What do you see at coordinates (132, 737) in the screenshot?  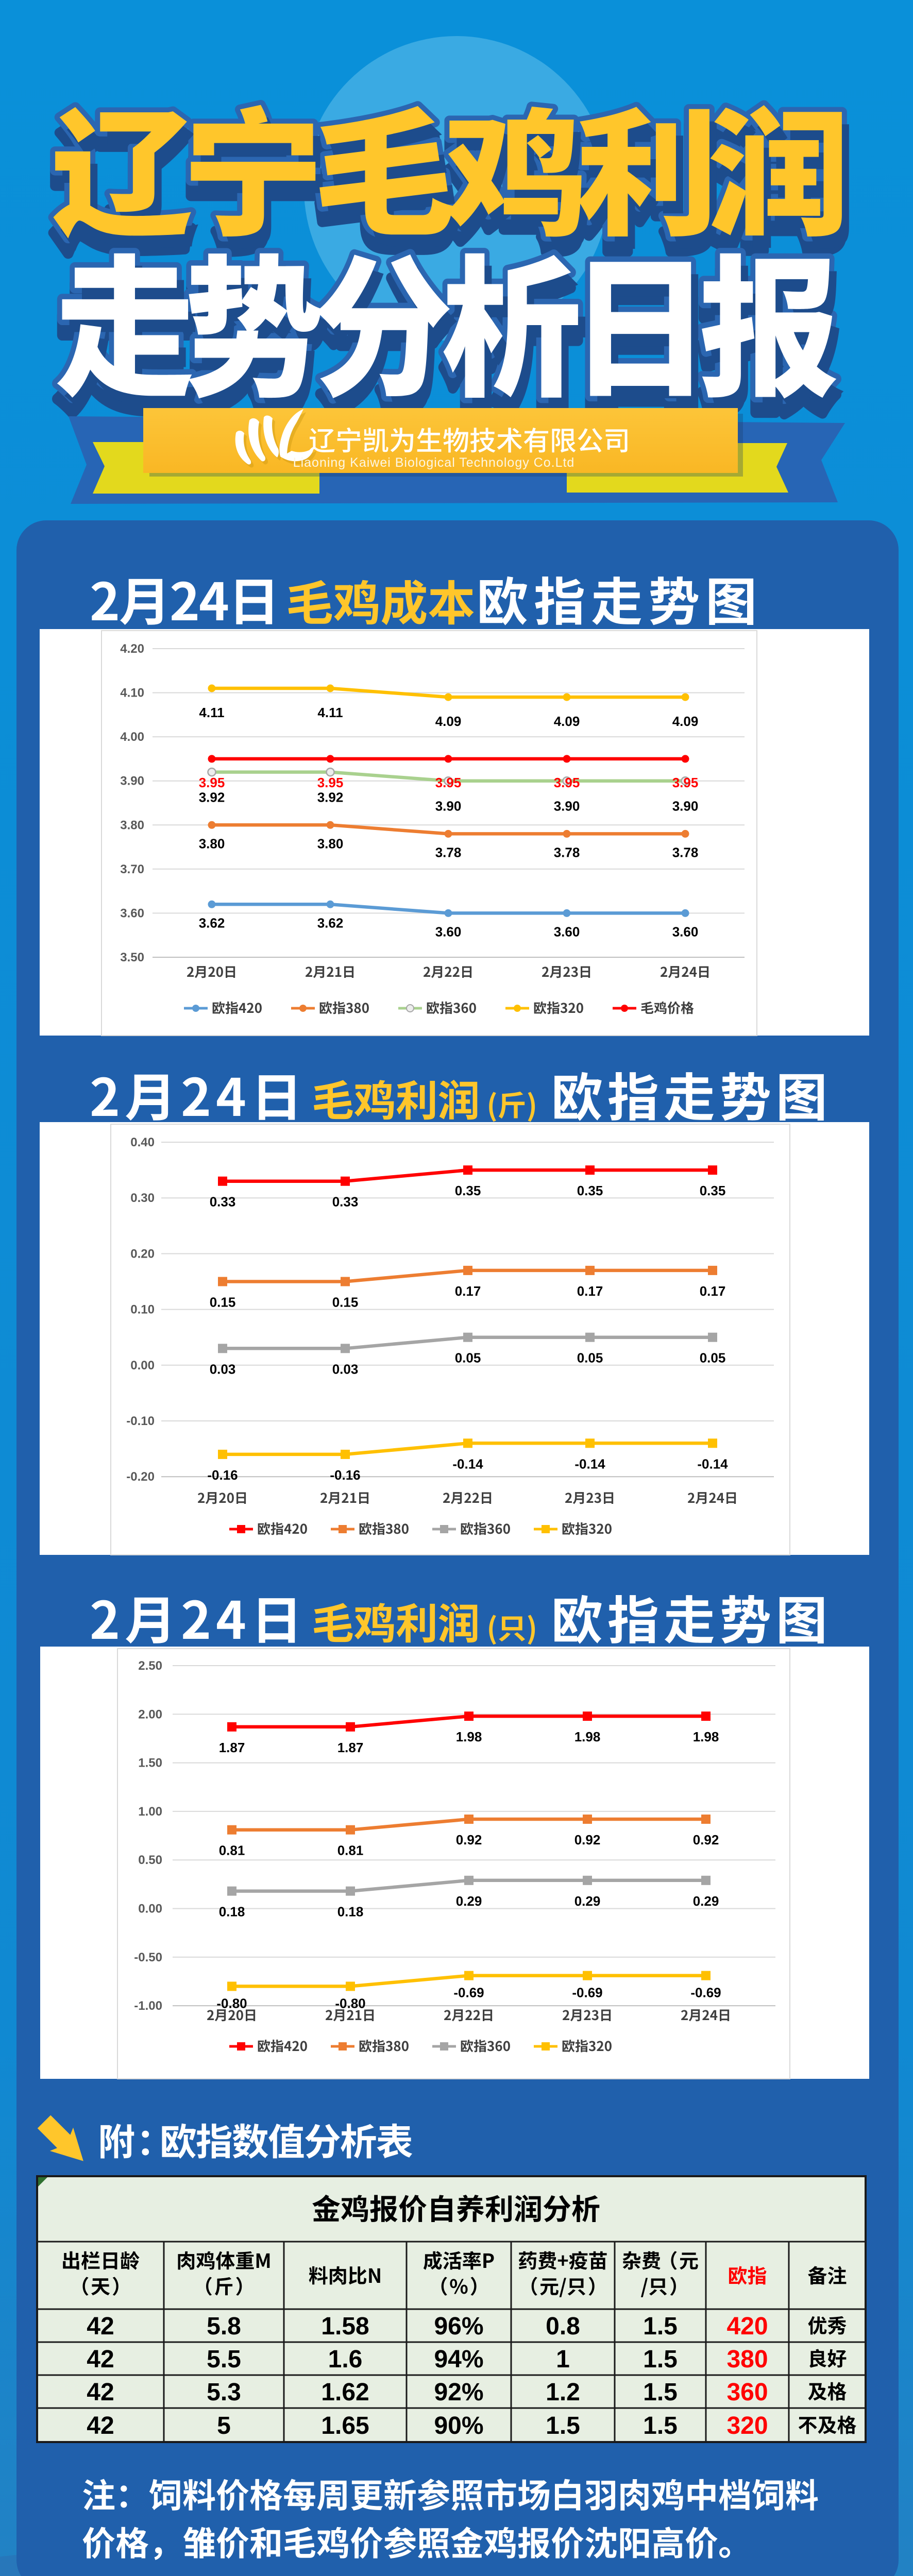 I see `svg-text: 4.00` at bounding box center [132, 737].